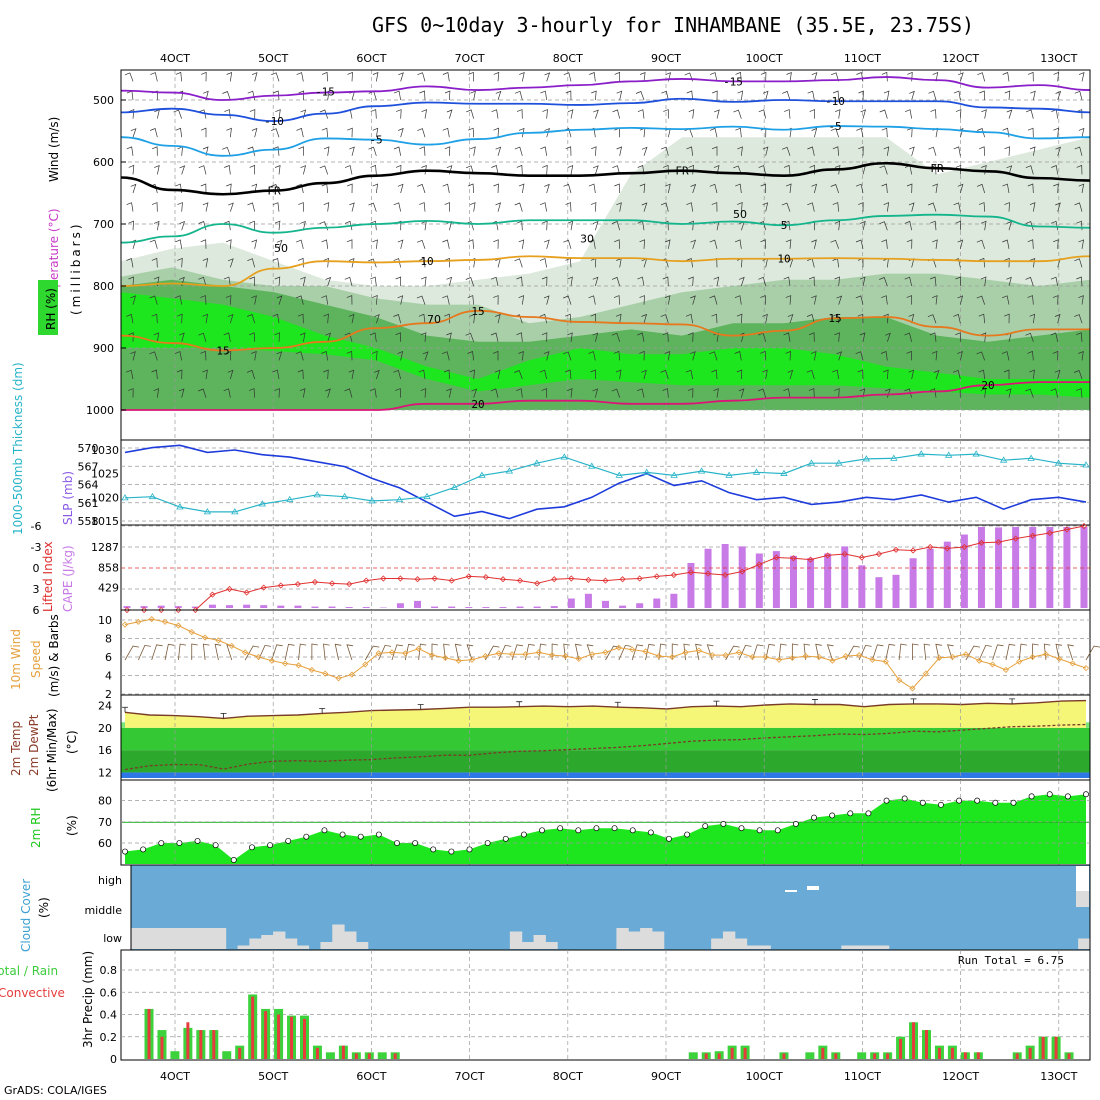  What do you see at coordinates (99, 485) in the screenshot?
I see `thickness-ticks: 558 561 564 567 570 1015 1020 1025 1030` at bounding box center [99, 485].